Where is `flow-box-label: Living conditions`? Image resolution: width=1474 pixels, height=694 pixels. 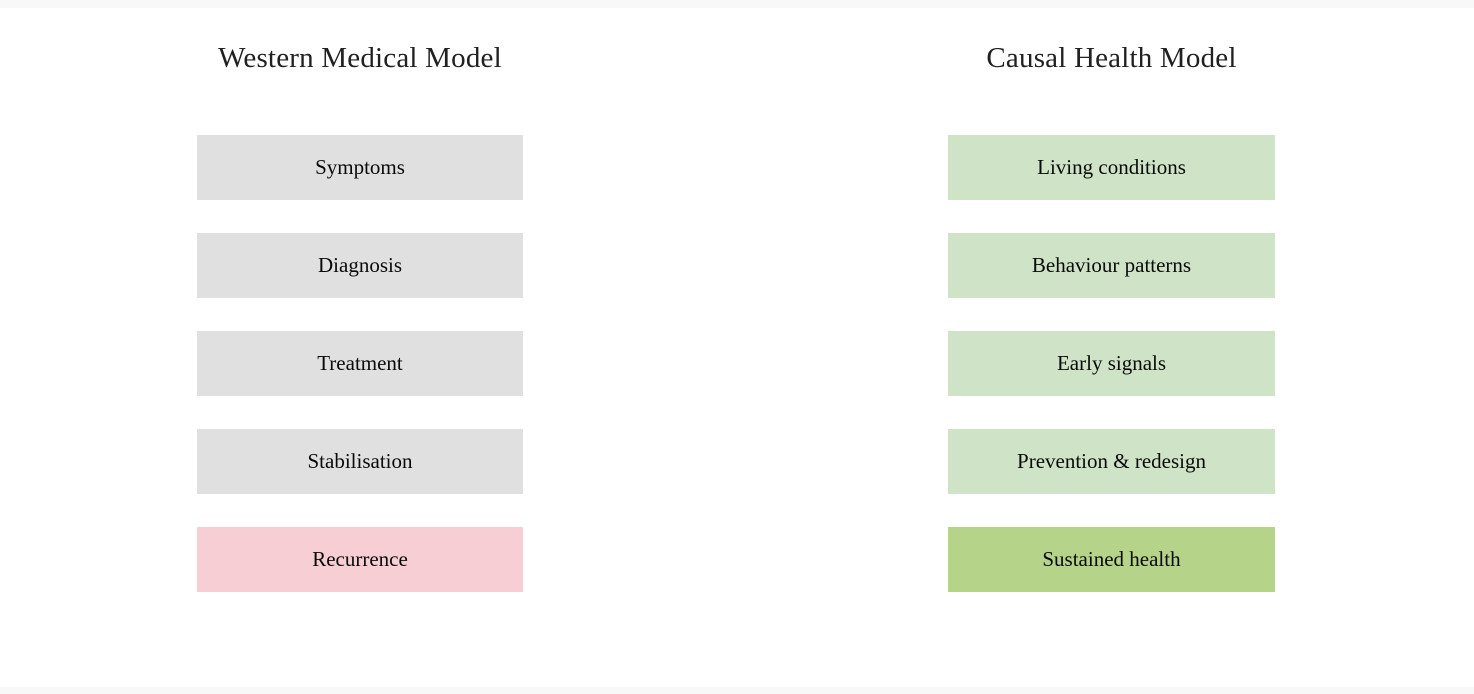
flow-box-label: Living conditions is located at coordinates (1111, 167).